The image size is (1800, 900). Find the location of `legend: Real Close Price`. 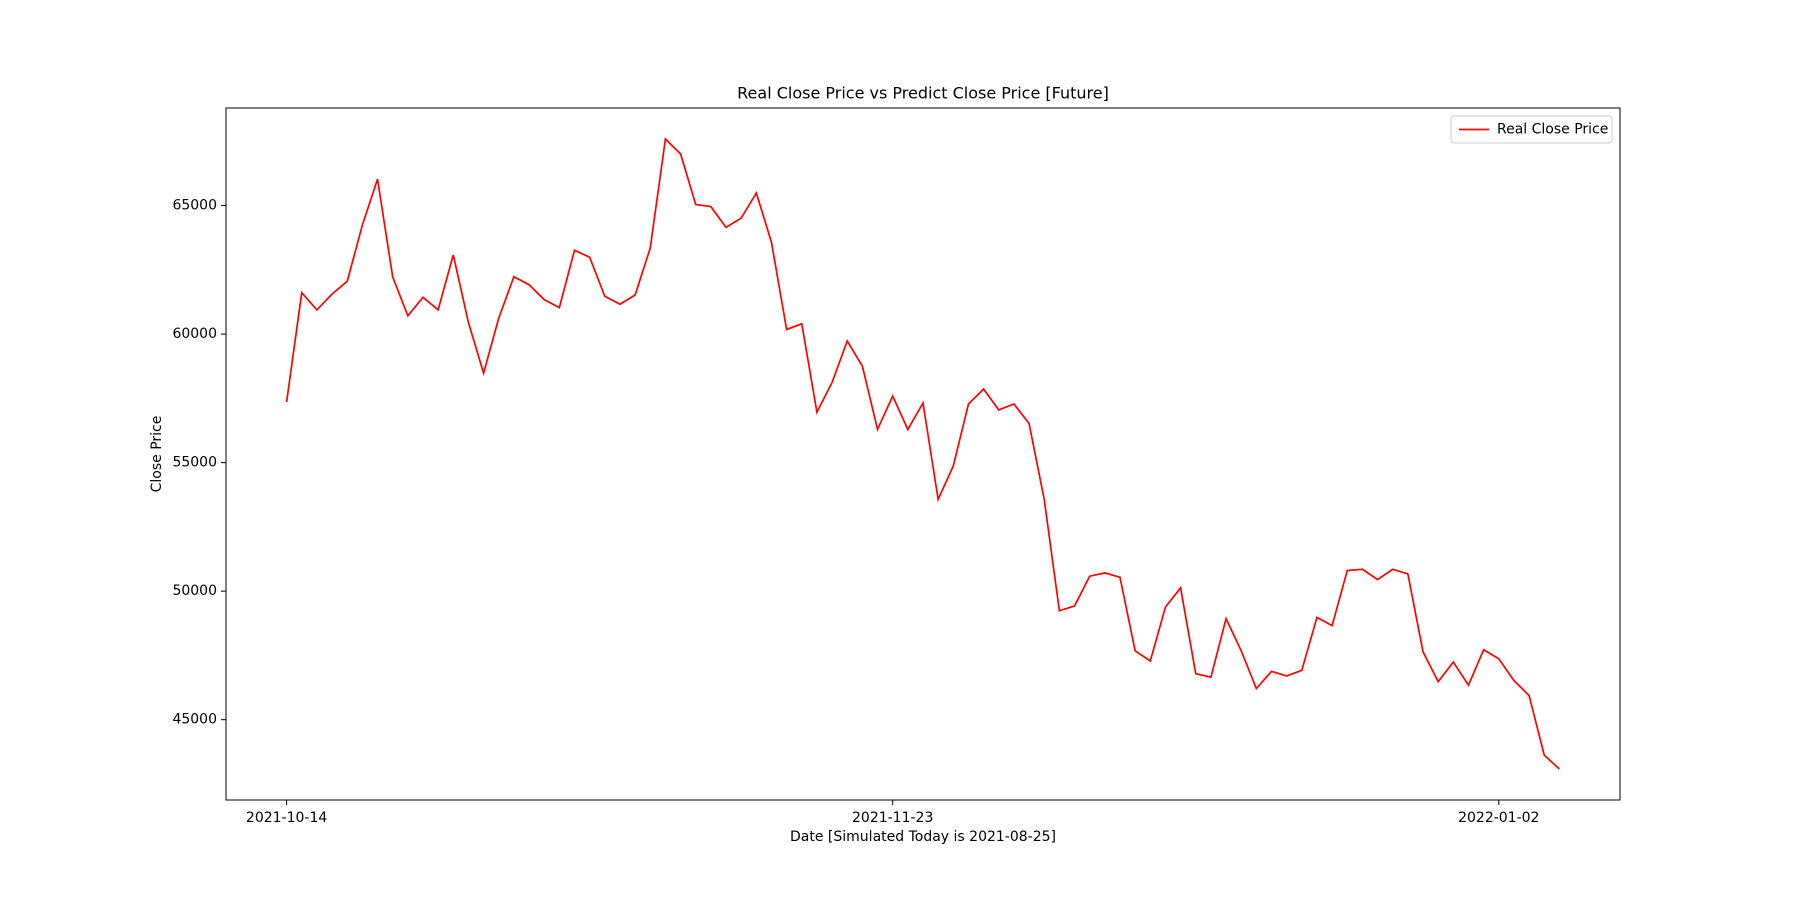

legend: Real Close Price is located at coordinates (1531, 129).